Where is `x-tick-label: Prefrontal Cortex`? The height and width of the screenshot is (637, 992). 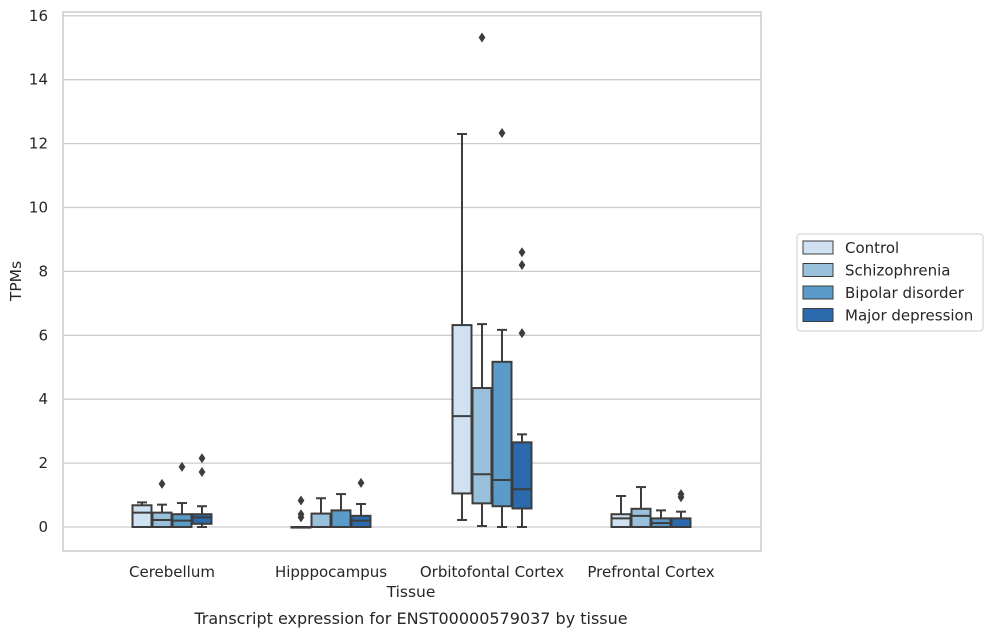
x-tick-label: Prefrontal Cortex is located at coordinates (650, 572).